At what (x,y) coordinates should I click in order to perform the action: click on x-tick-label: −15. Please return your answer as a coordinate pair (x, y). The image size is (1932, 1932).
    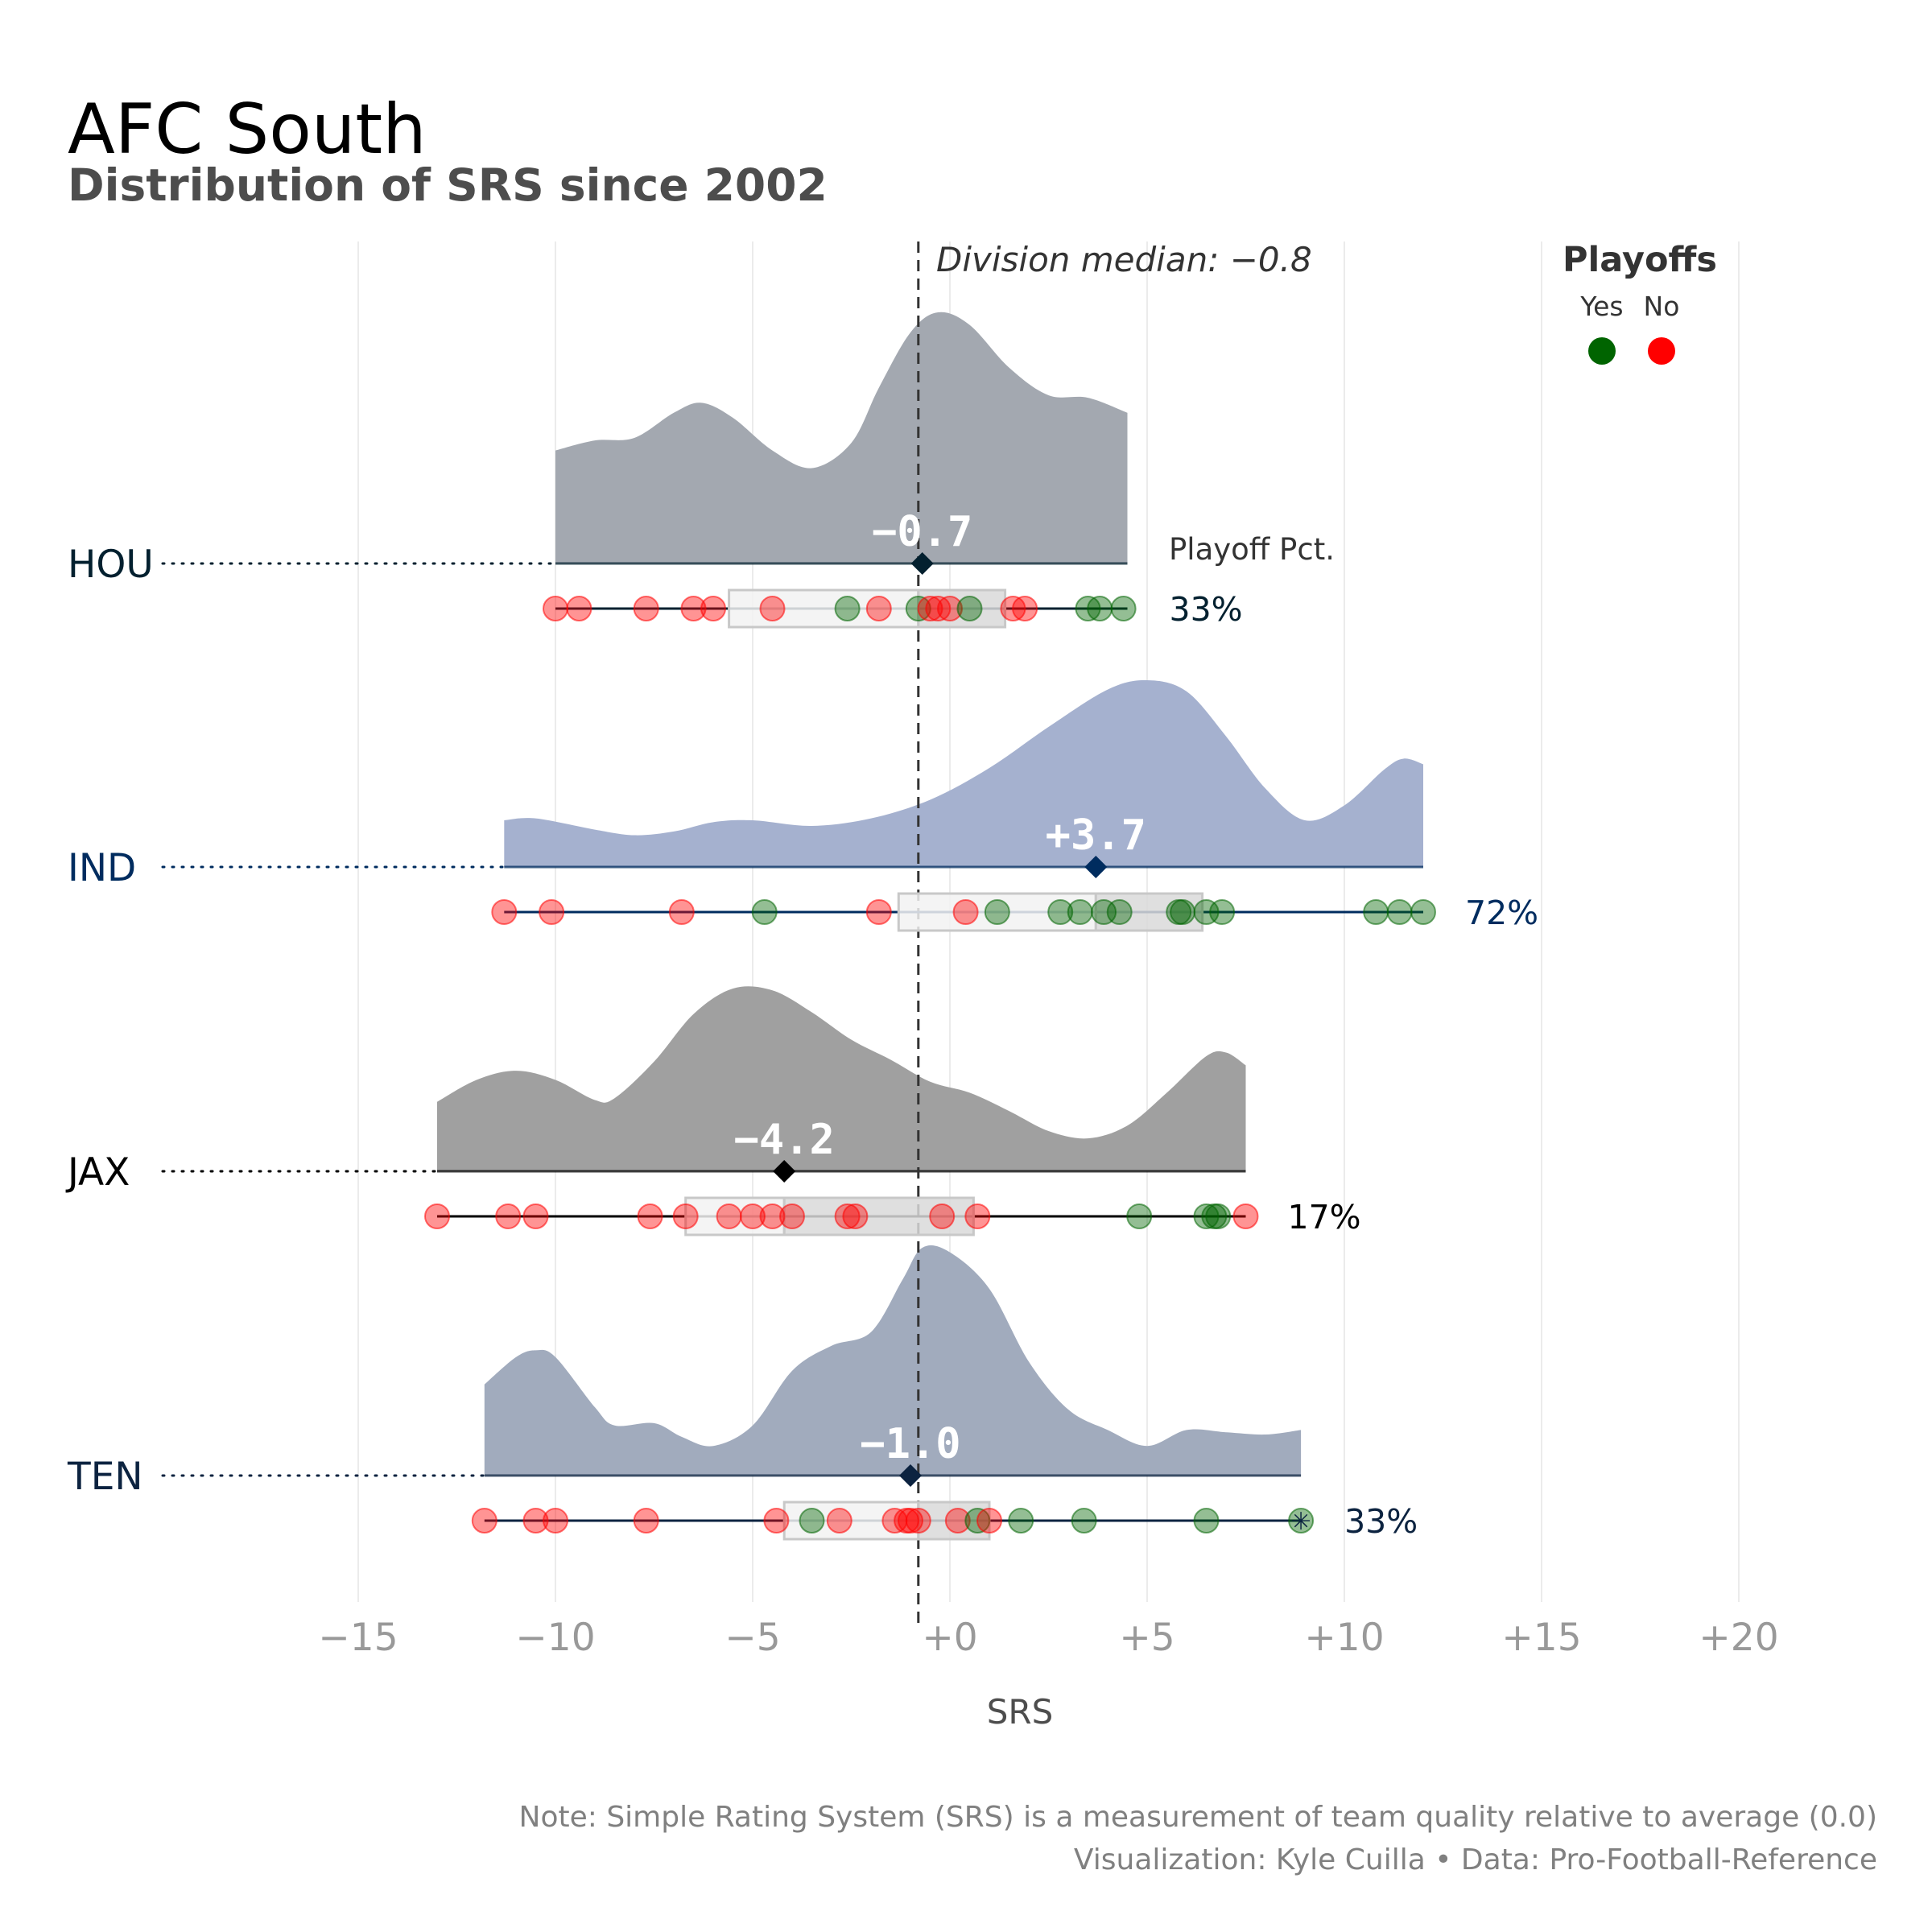
    Looking at the image, I should click on (358, 1638).